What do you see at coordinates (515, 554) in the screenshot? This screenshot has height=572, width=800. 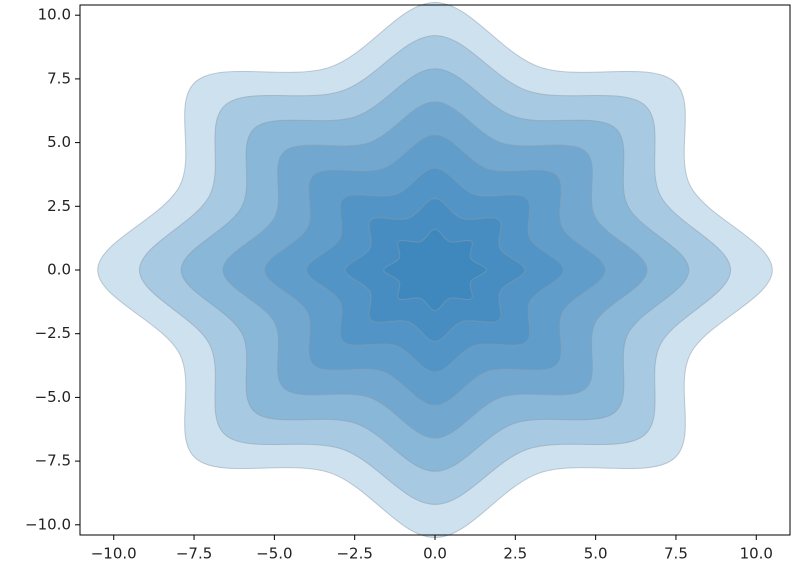 I see `x-tick-label: 2.5` at bounding box center [515, 554].